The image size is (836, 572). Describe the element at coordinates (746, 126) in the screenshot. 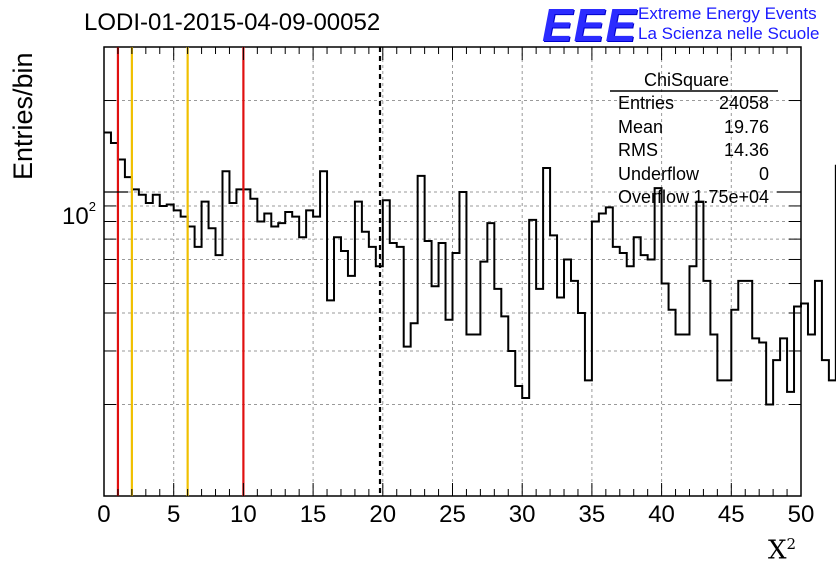

I see `stats-row-value: 19.76` at that location.